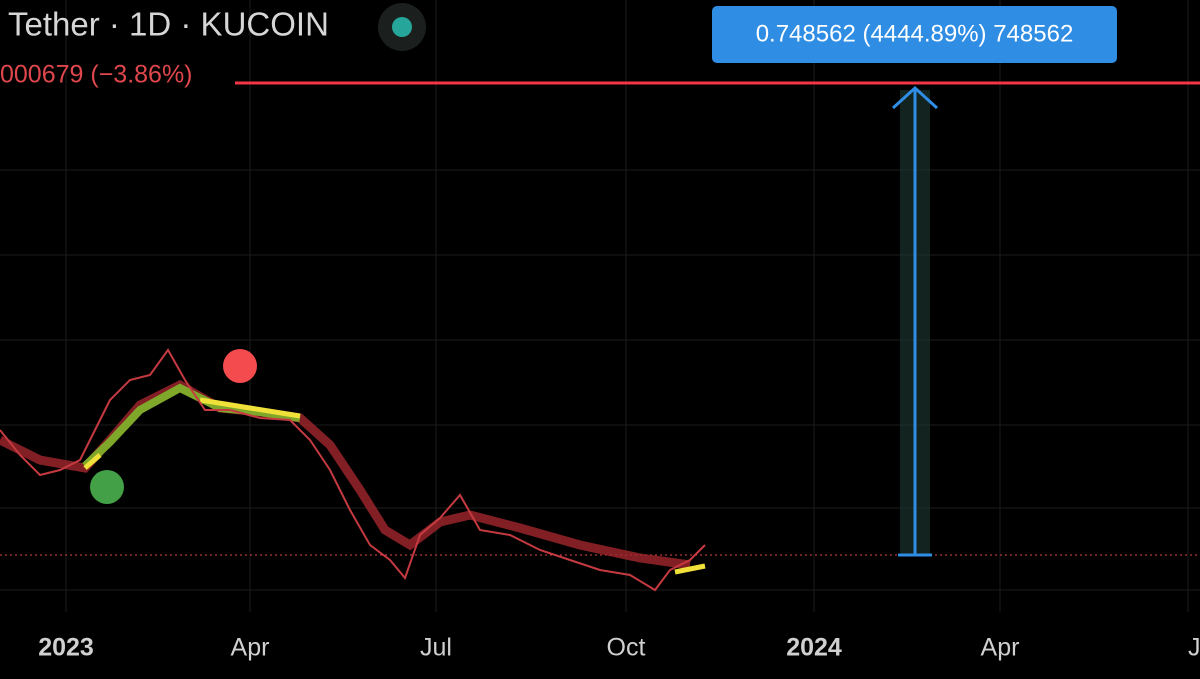  I want to click on sell-signal, so click(240, 366).